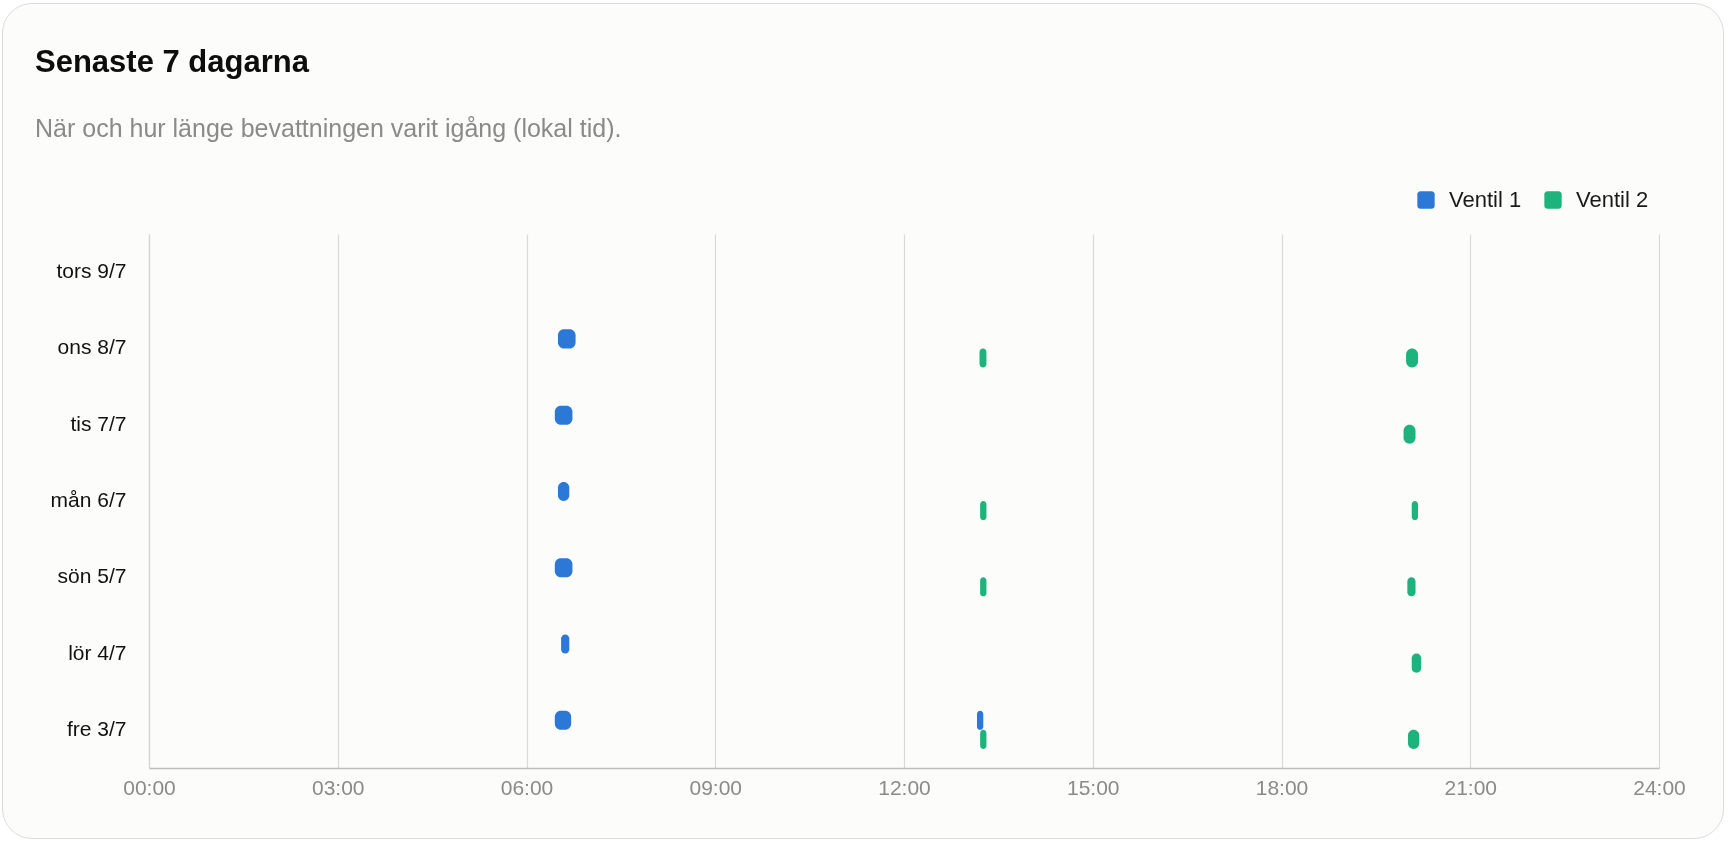 The image size is (1728, 844). I want to click on x-tick-label: 18:00, so click(1282, 787).